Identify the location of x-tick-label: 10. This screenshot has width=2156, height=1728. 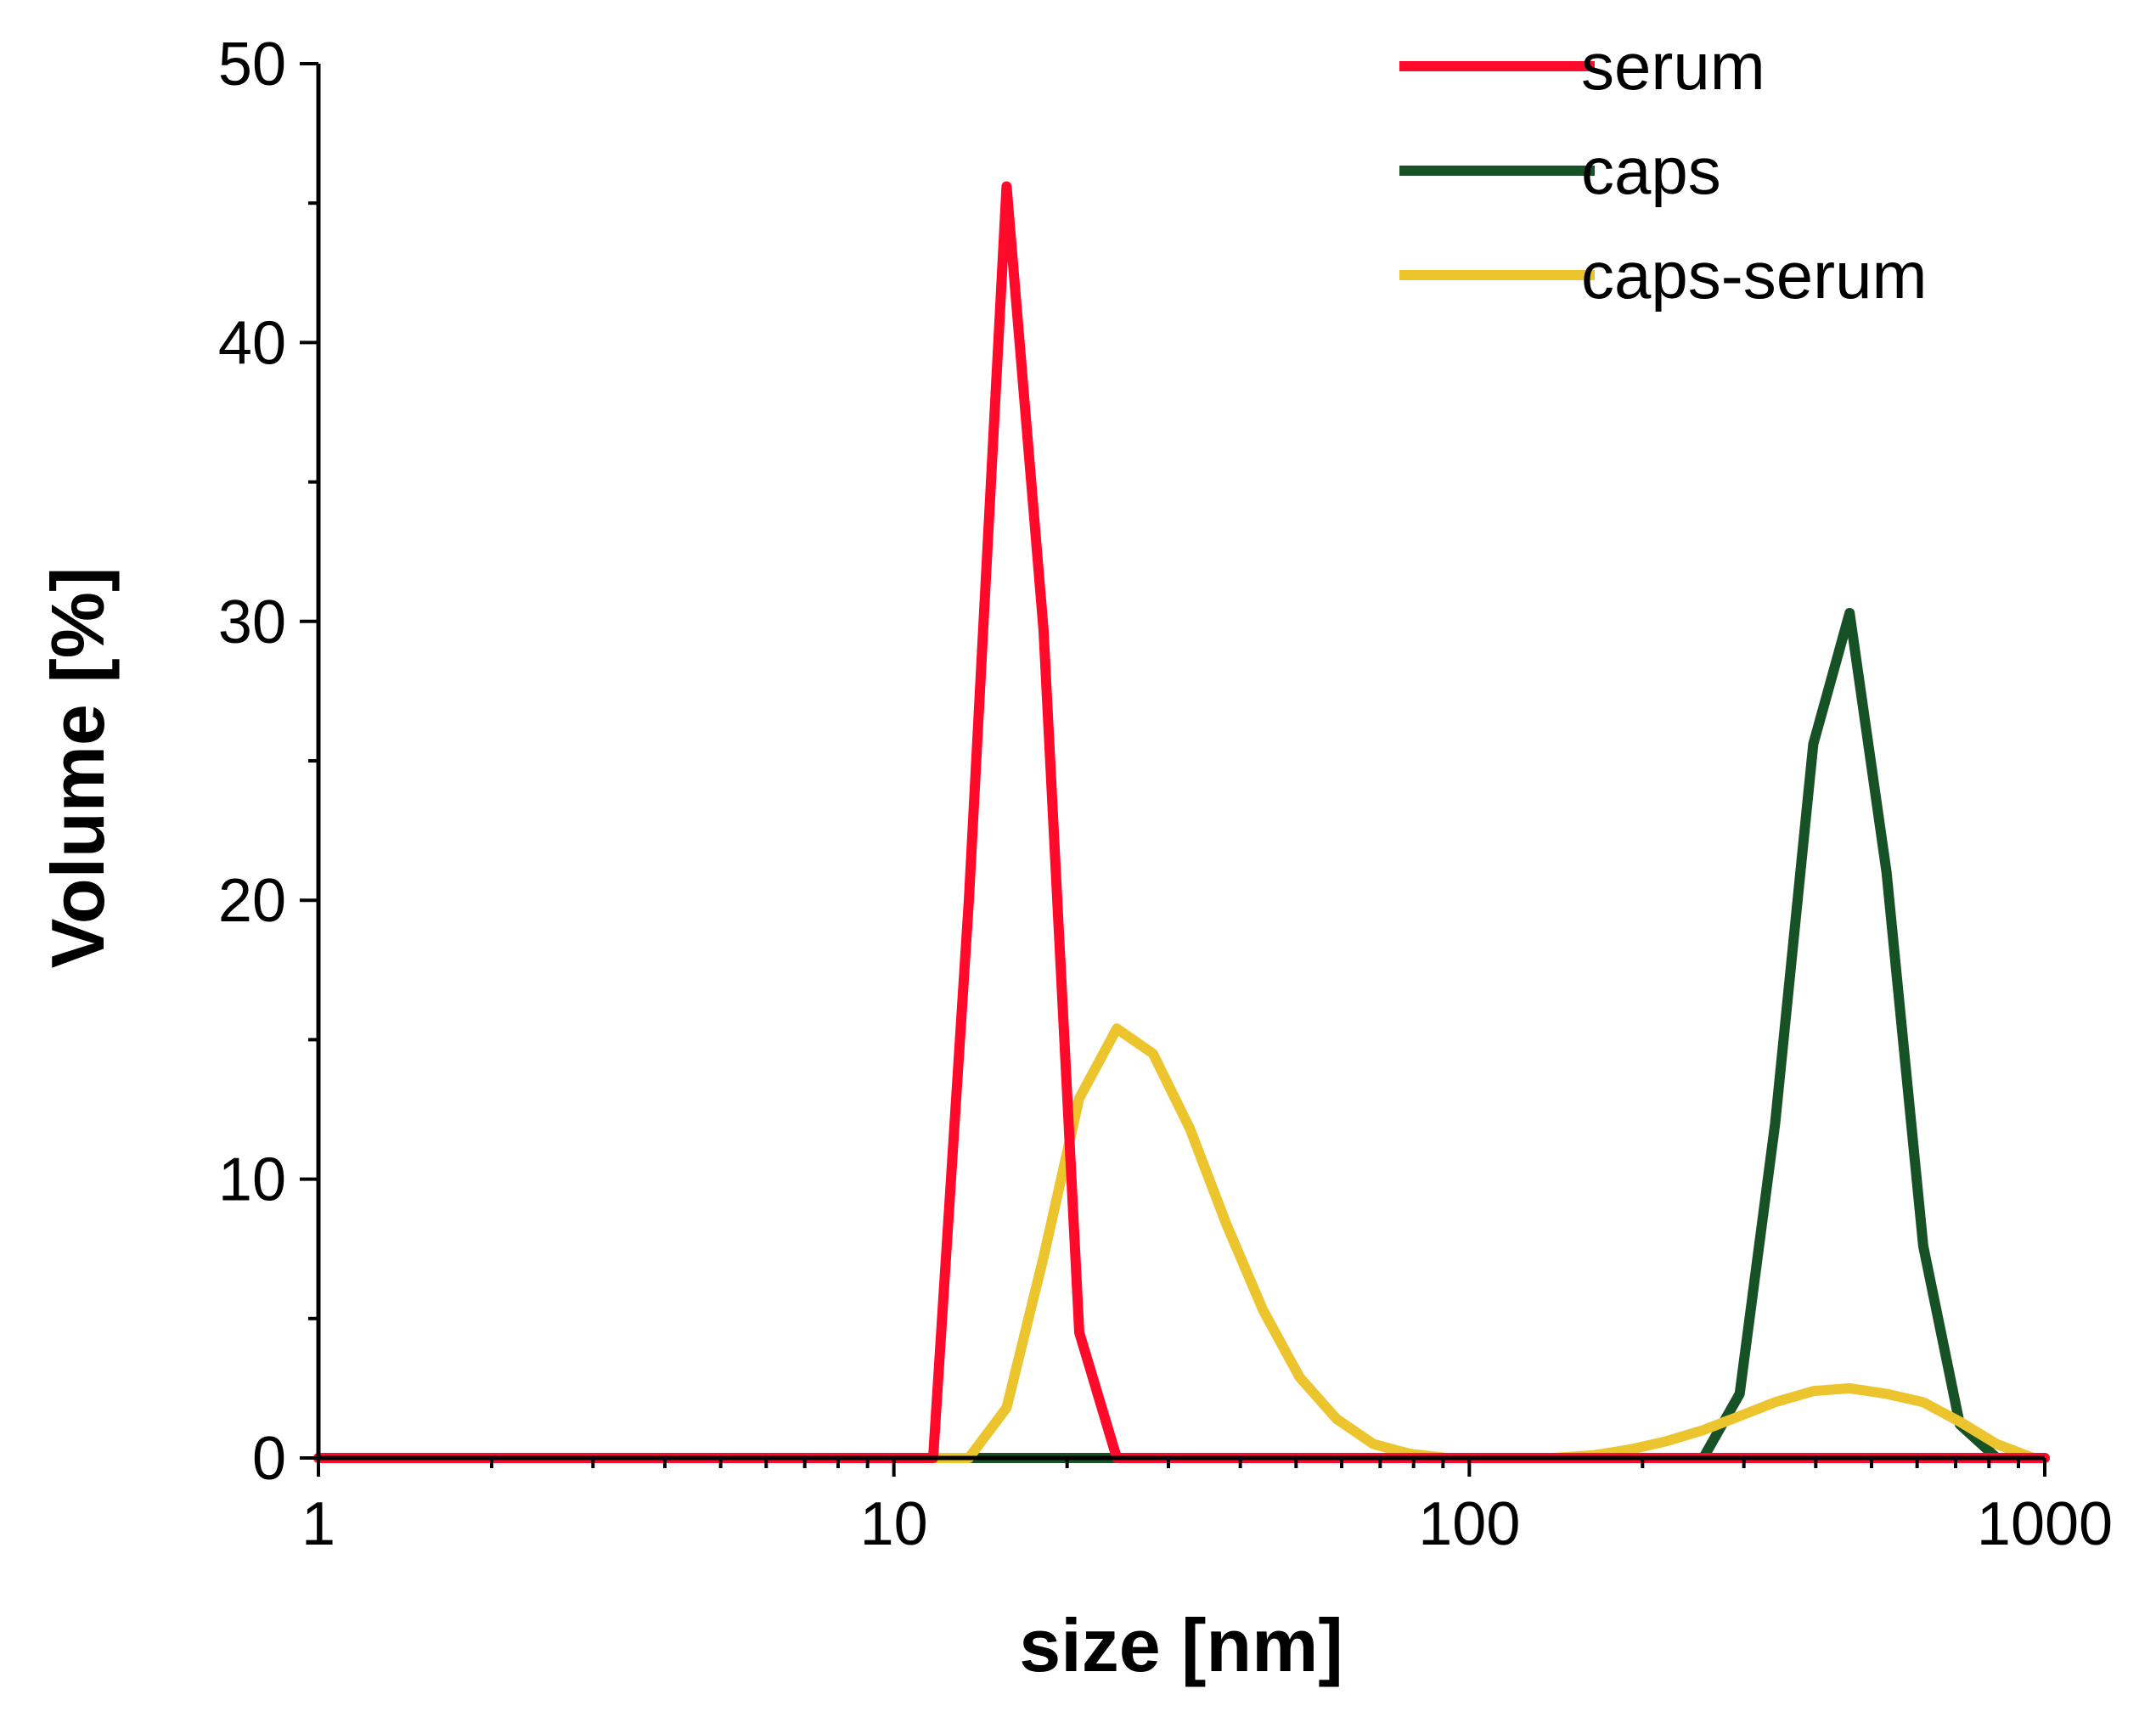
(894, 1524).